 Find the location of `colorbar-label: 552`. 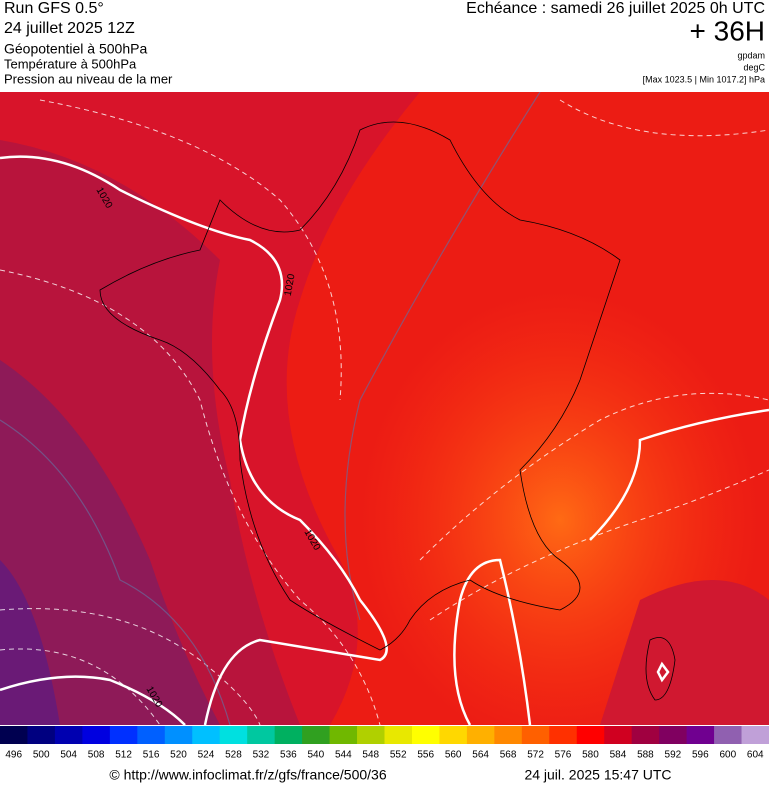

colorbar-label: 552 is located at coordinates (398, 755).